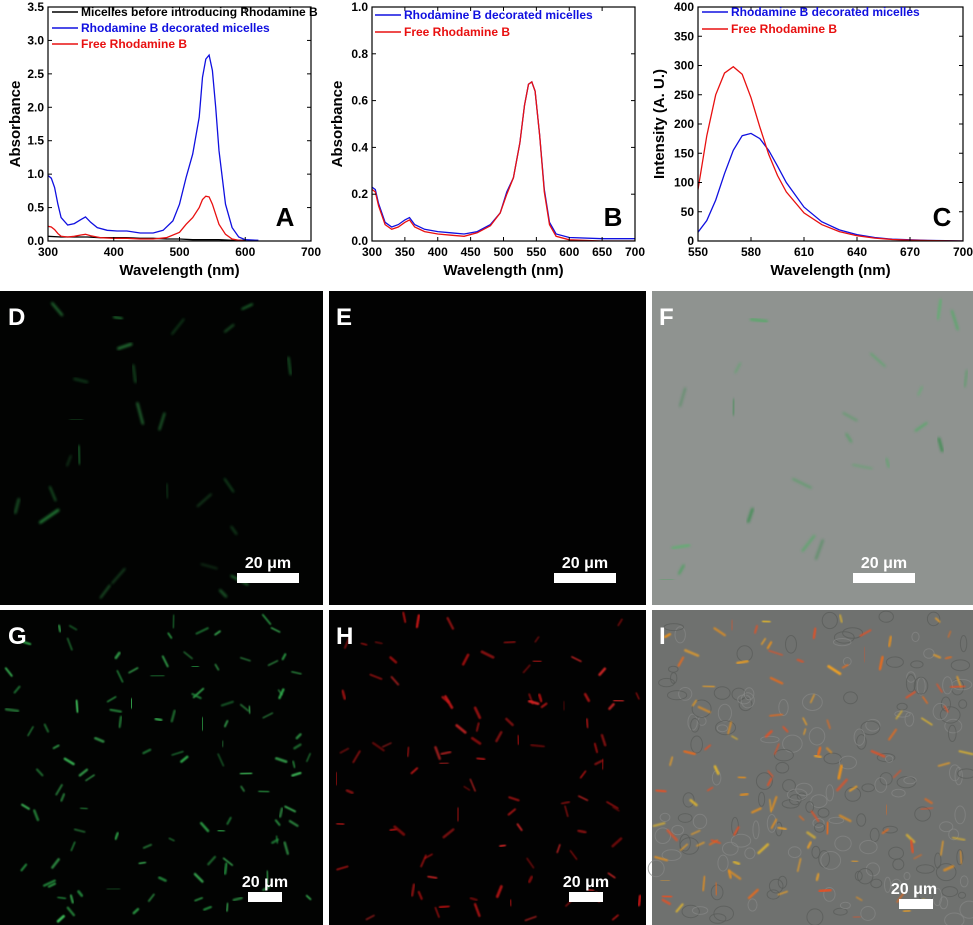 The image size is (973, 925). Describe the element at coordinates (359, 101) in the screenshot. I see `y-tick-label: 0.6` at that location.